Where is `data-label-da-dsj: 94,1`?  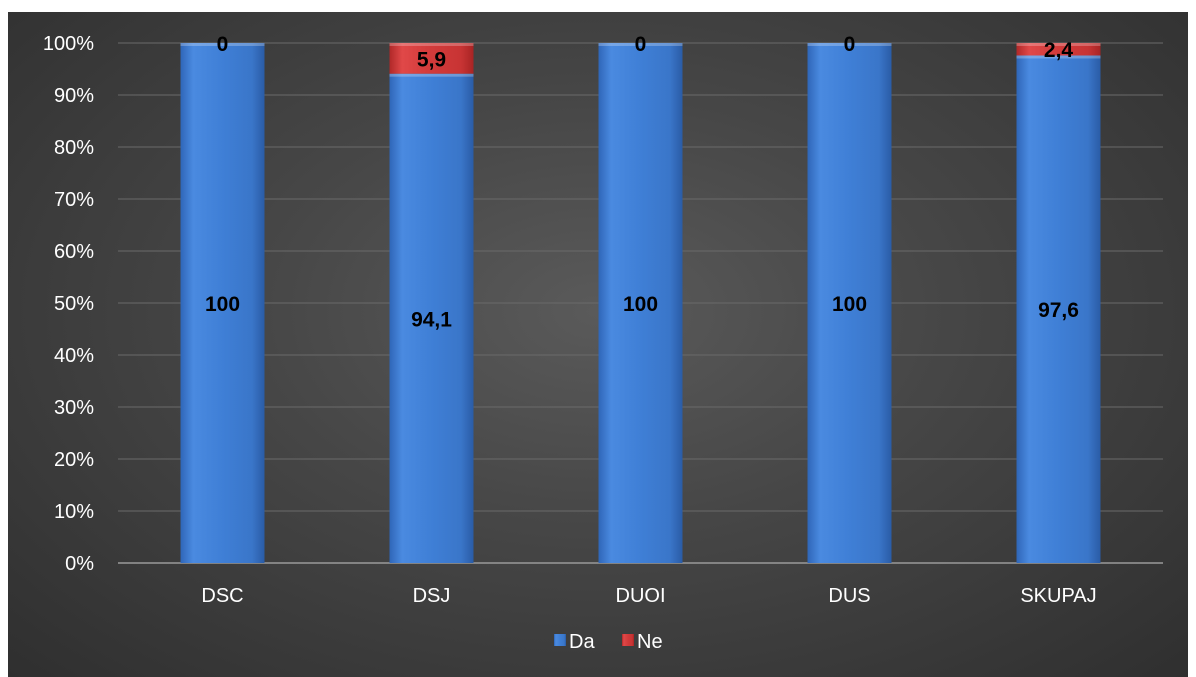 data-label-da-dsj: 94,1 is located at coordinates (431, 319).